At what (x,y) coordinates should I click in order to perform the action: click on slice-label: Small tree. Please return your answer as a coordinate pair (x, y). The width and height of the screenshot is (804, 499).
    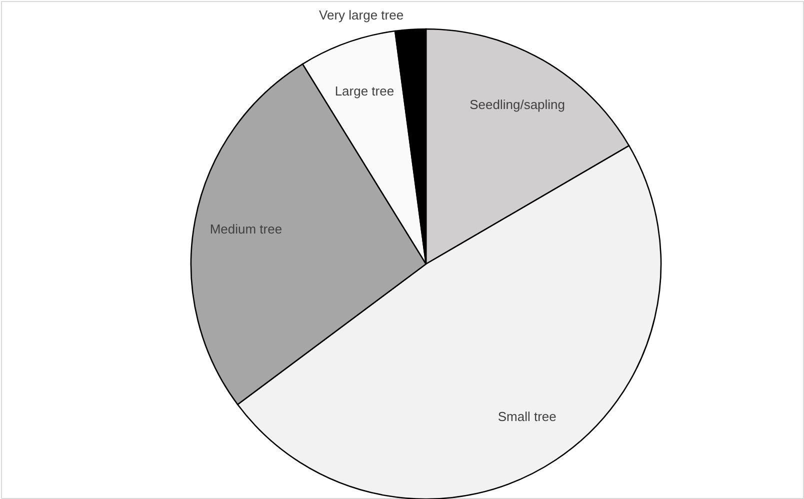
    Looking at the image, I should click on (527, 416).